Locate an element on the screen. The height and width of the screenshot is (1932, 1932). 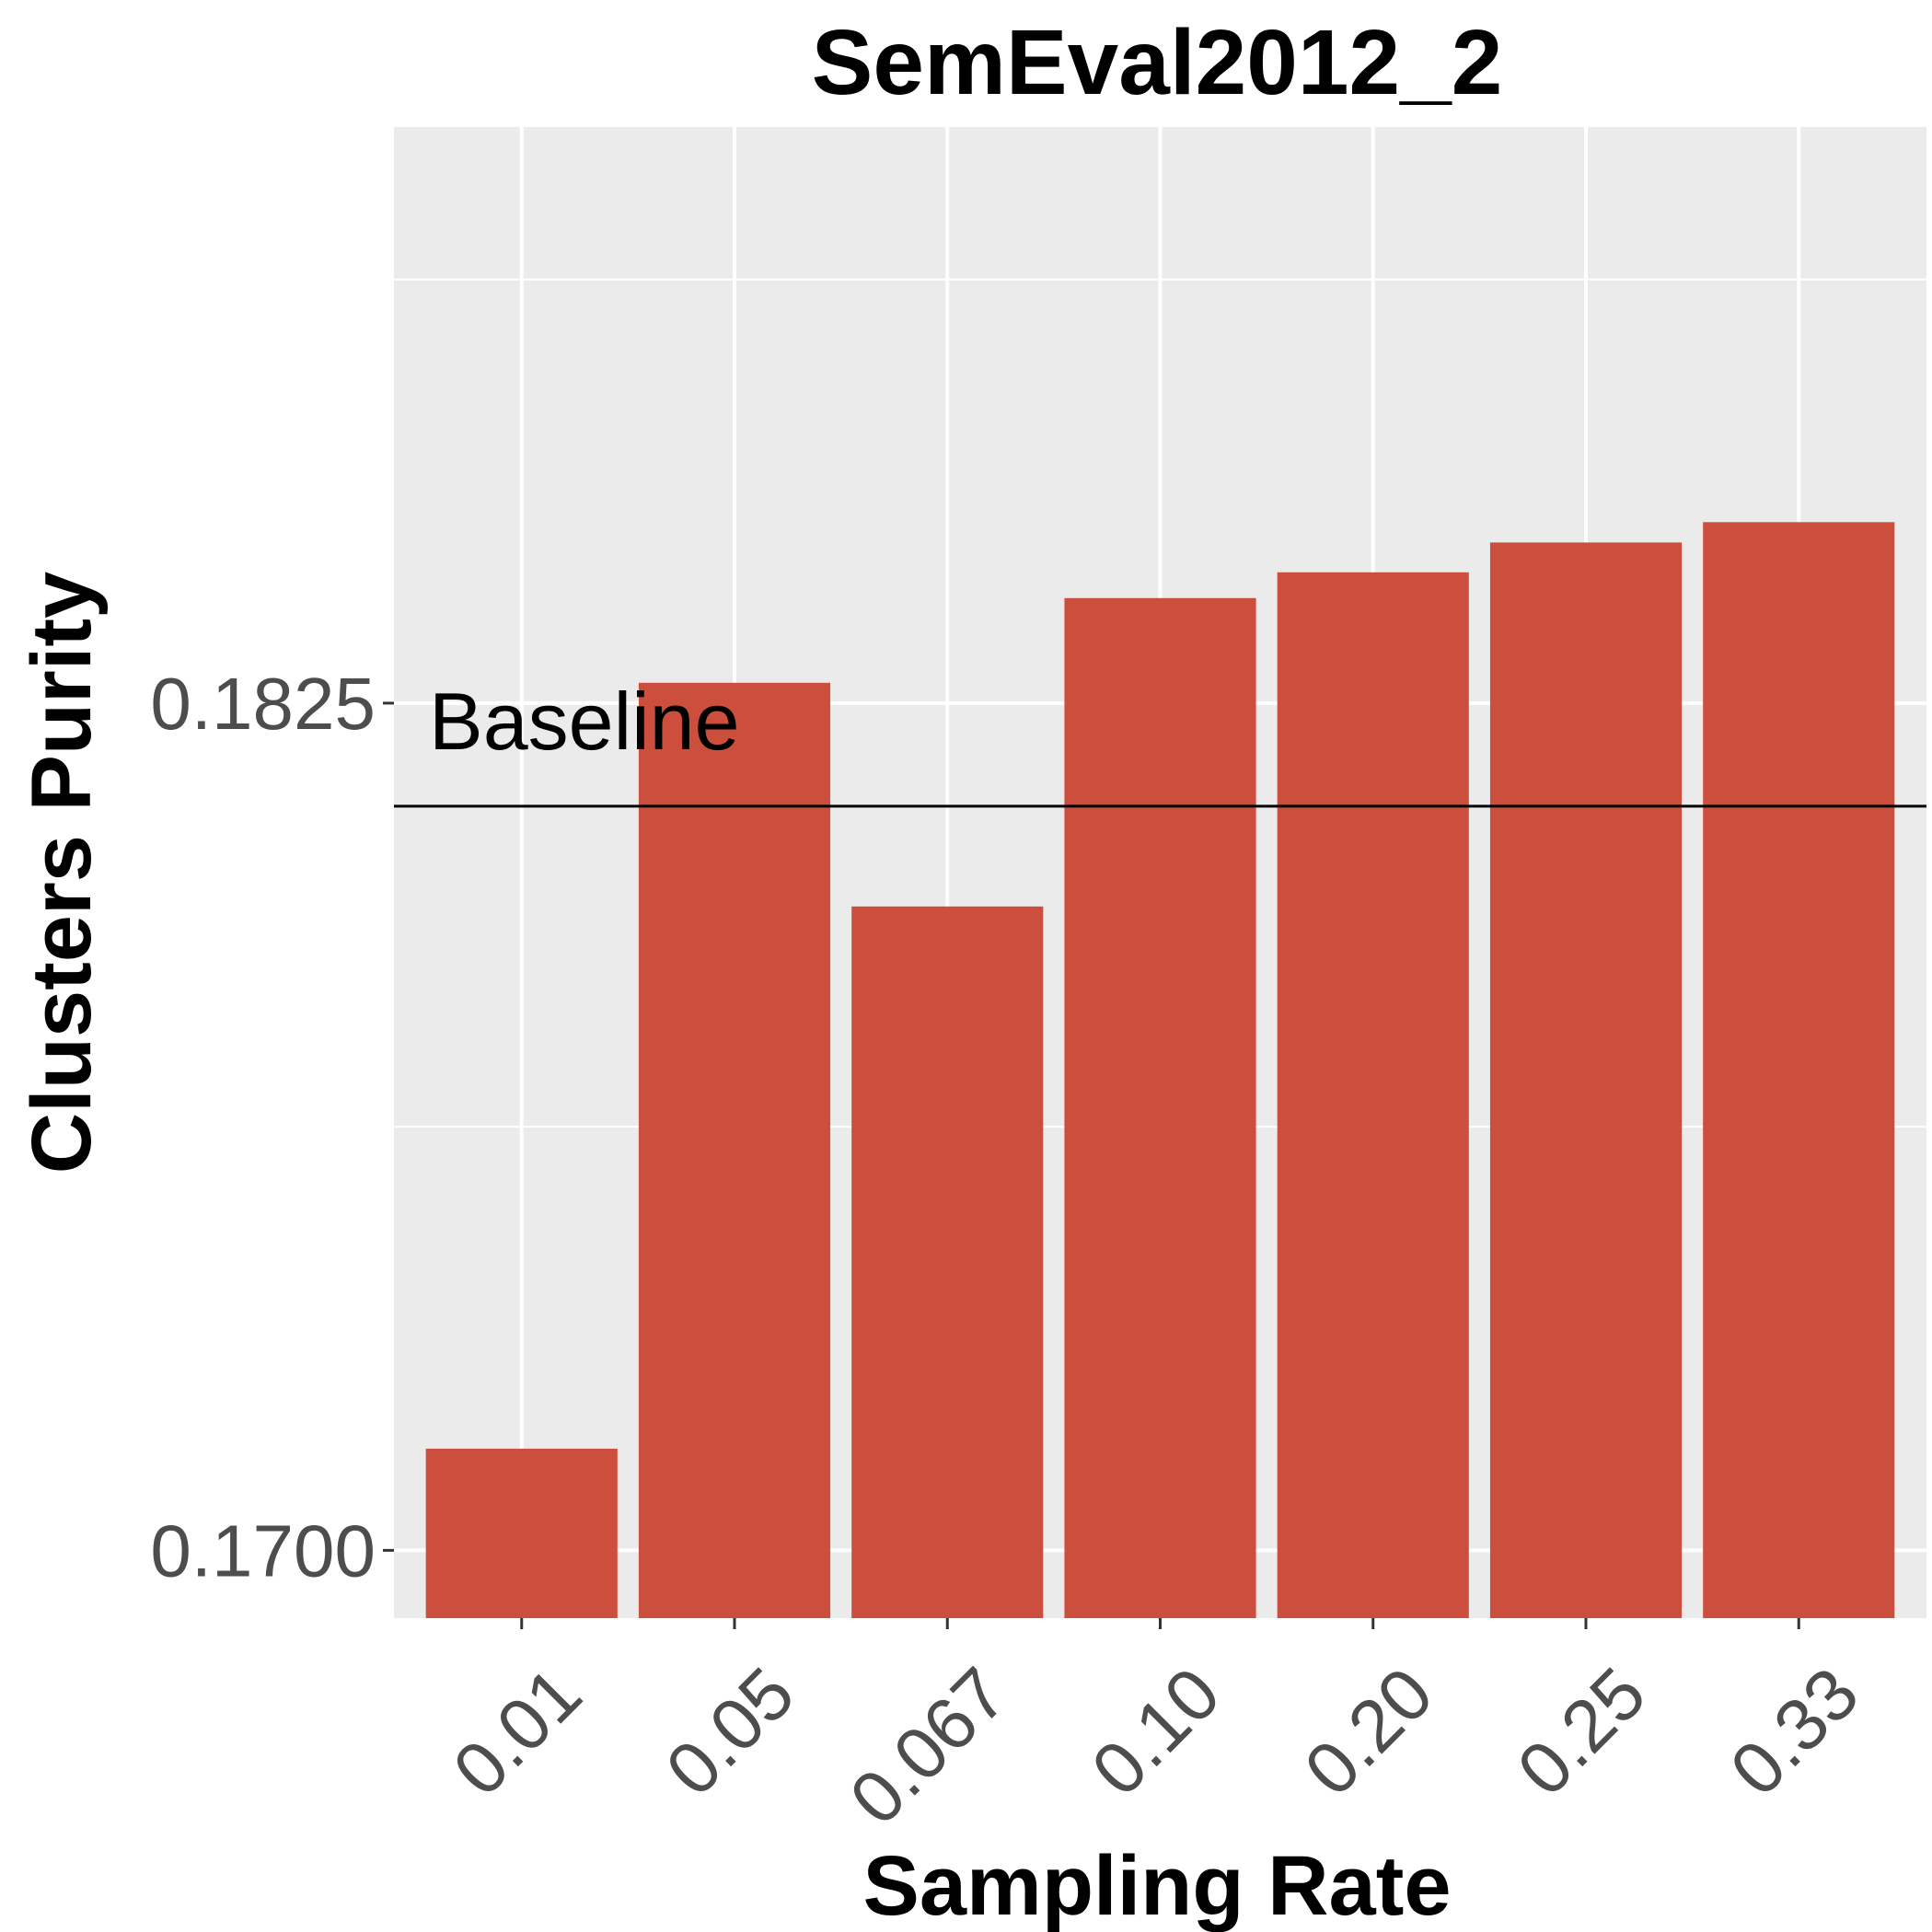
x-tick-label: 0.25 is located at coordinates (1582, 1732).